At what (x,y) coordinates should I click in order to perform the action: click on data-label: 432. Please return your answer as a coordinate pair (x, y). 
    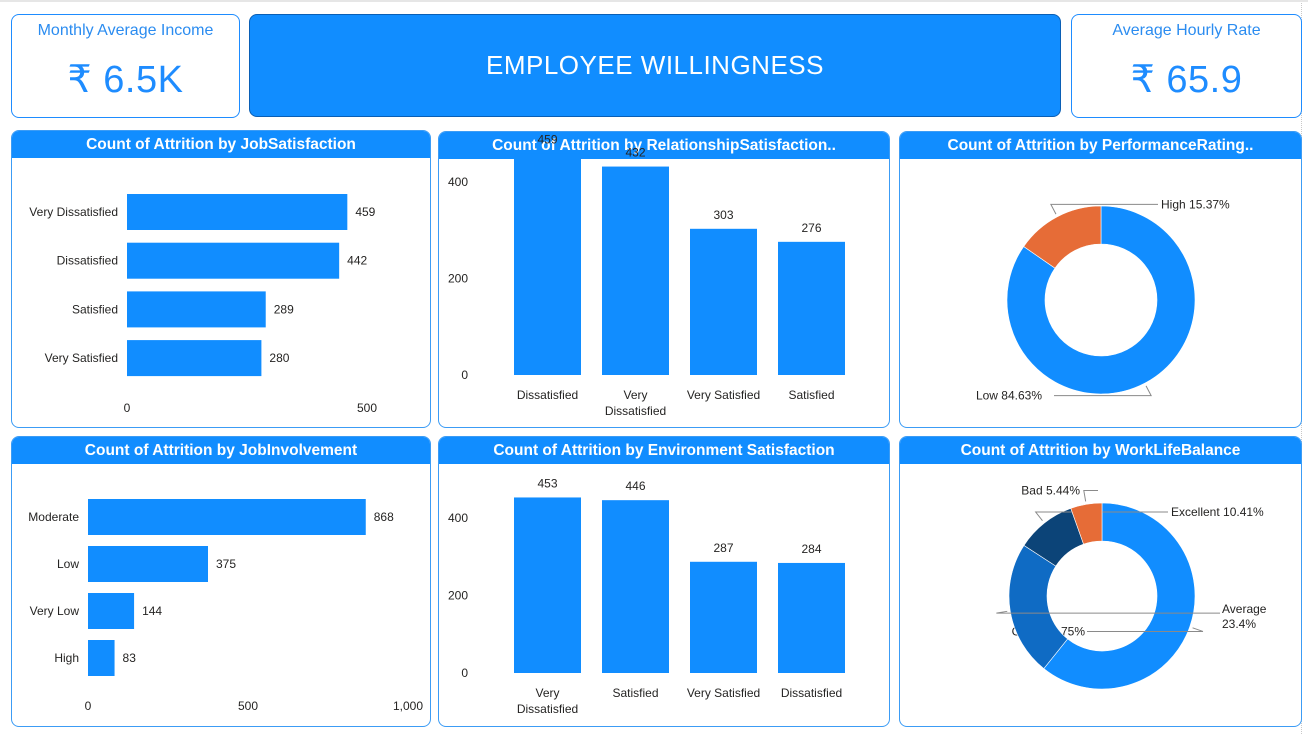
    Looking at the image, I should click on (635, 153).